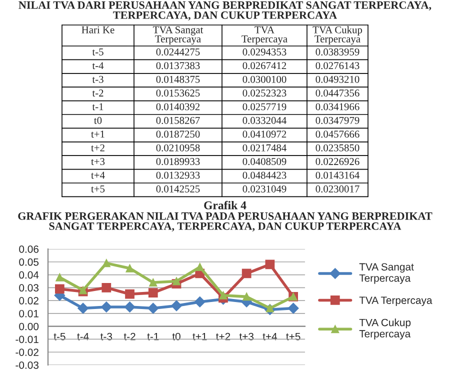  Describe the element at coordinates (97, 134) in the screenshot. I see `category-label: t+1` at that location.